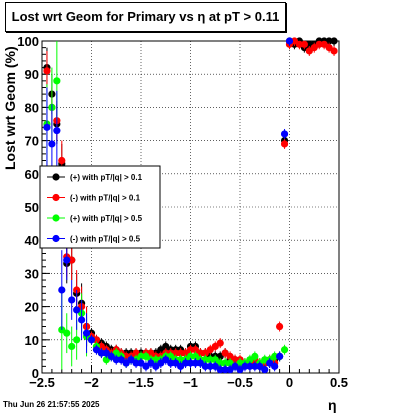 The height and width of the screenshot is (414, 400). I want to click on legend-label: (-) with pT/|q| > 0.5, so click(105, 239).